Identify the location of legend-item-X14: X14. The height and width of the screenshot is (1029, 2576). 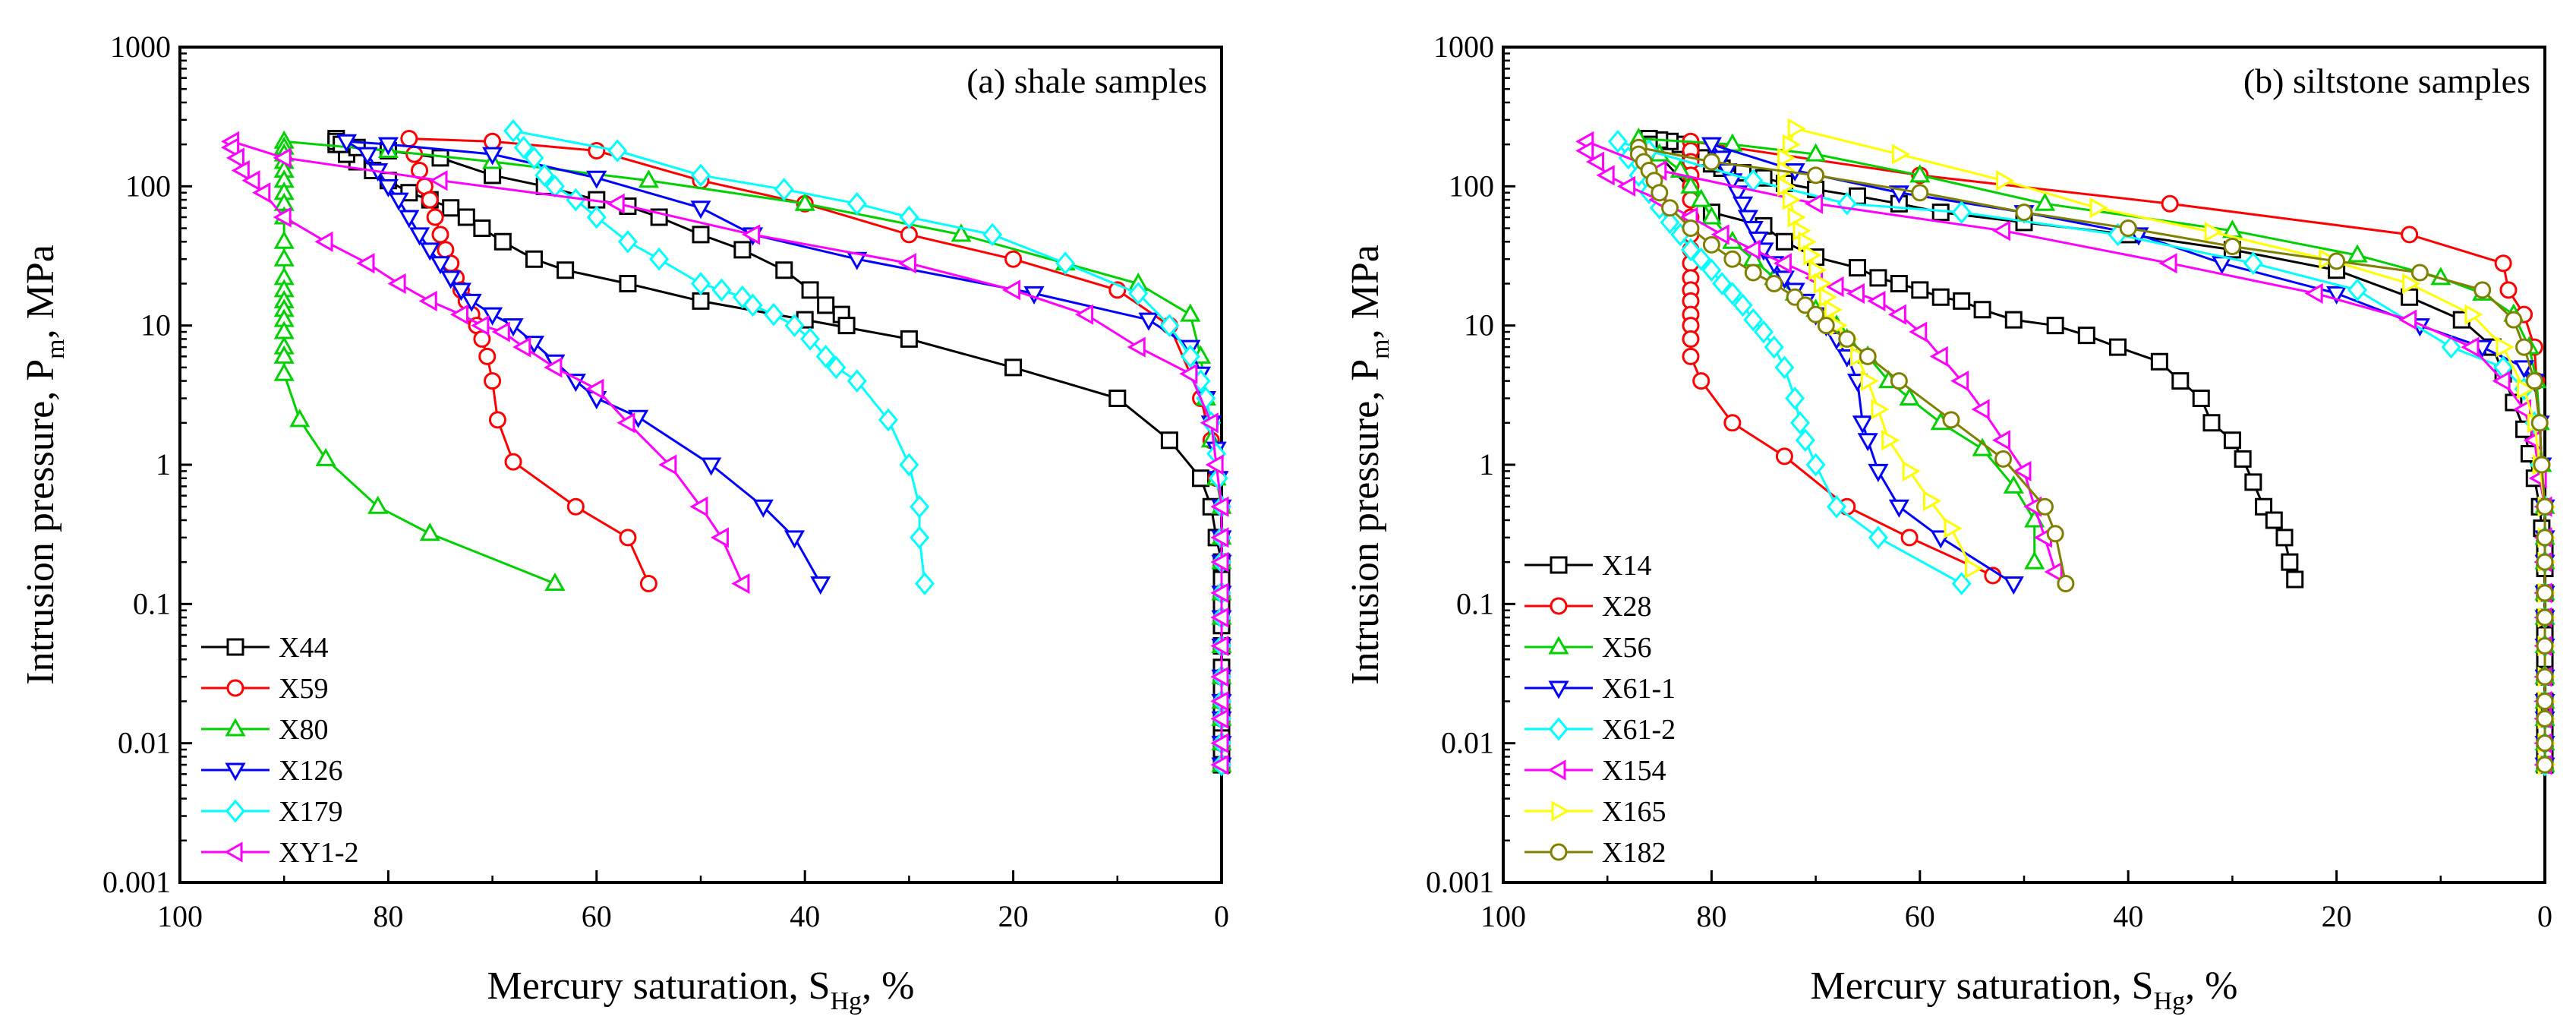
(1587, 566).